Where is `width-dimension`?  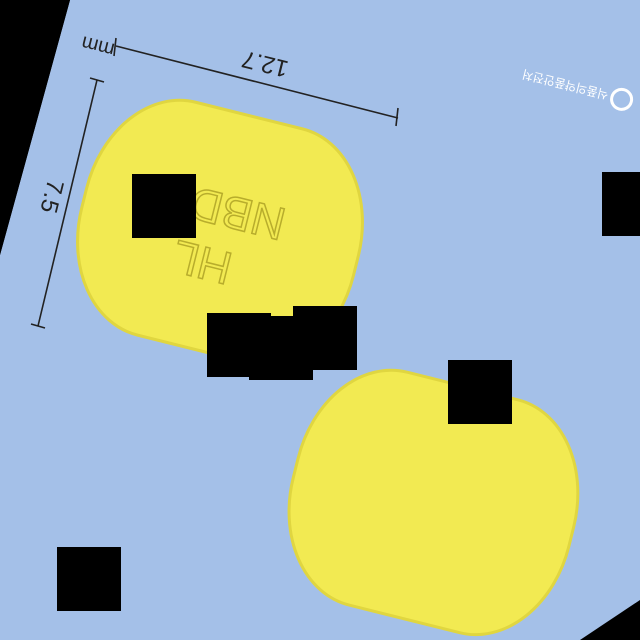 width-dimension is located at coordinates (67, 203).